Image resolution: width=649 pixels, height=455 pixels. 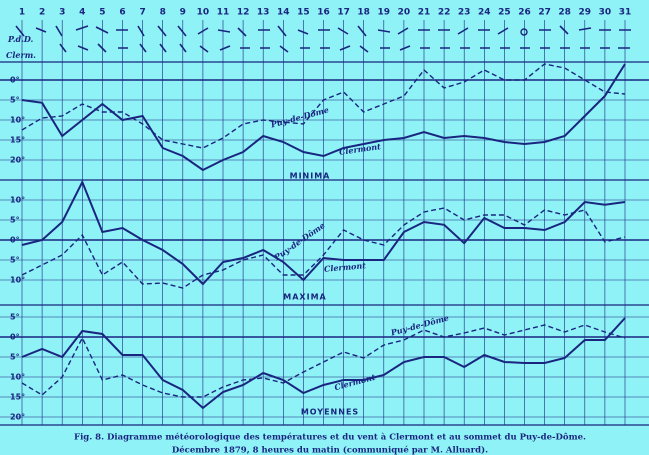 What do you see at coordinates (20, 39) in the screenshot?
I see `wind-row-label: P.d.D.` at bounding box center [20, 39].